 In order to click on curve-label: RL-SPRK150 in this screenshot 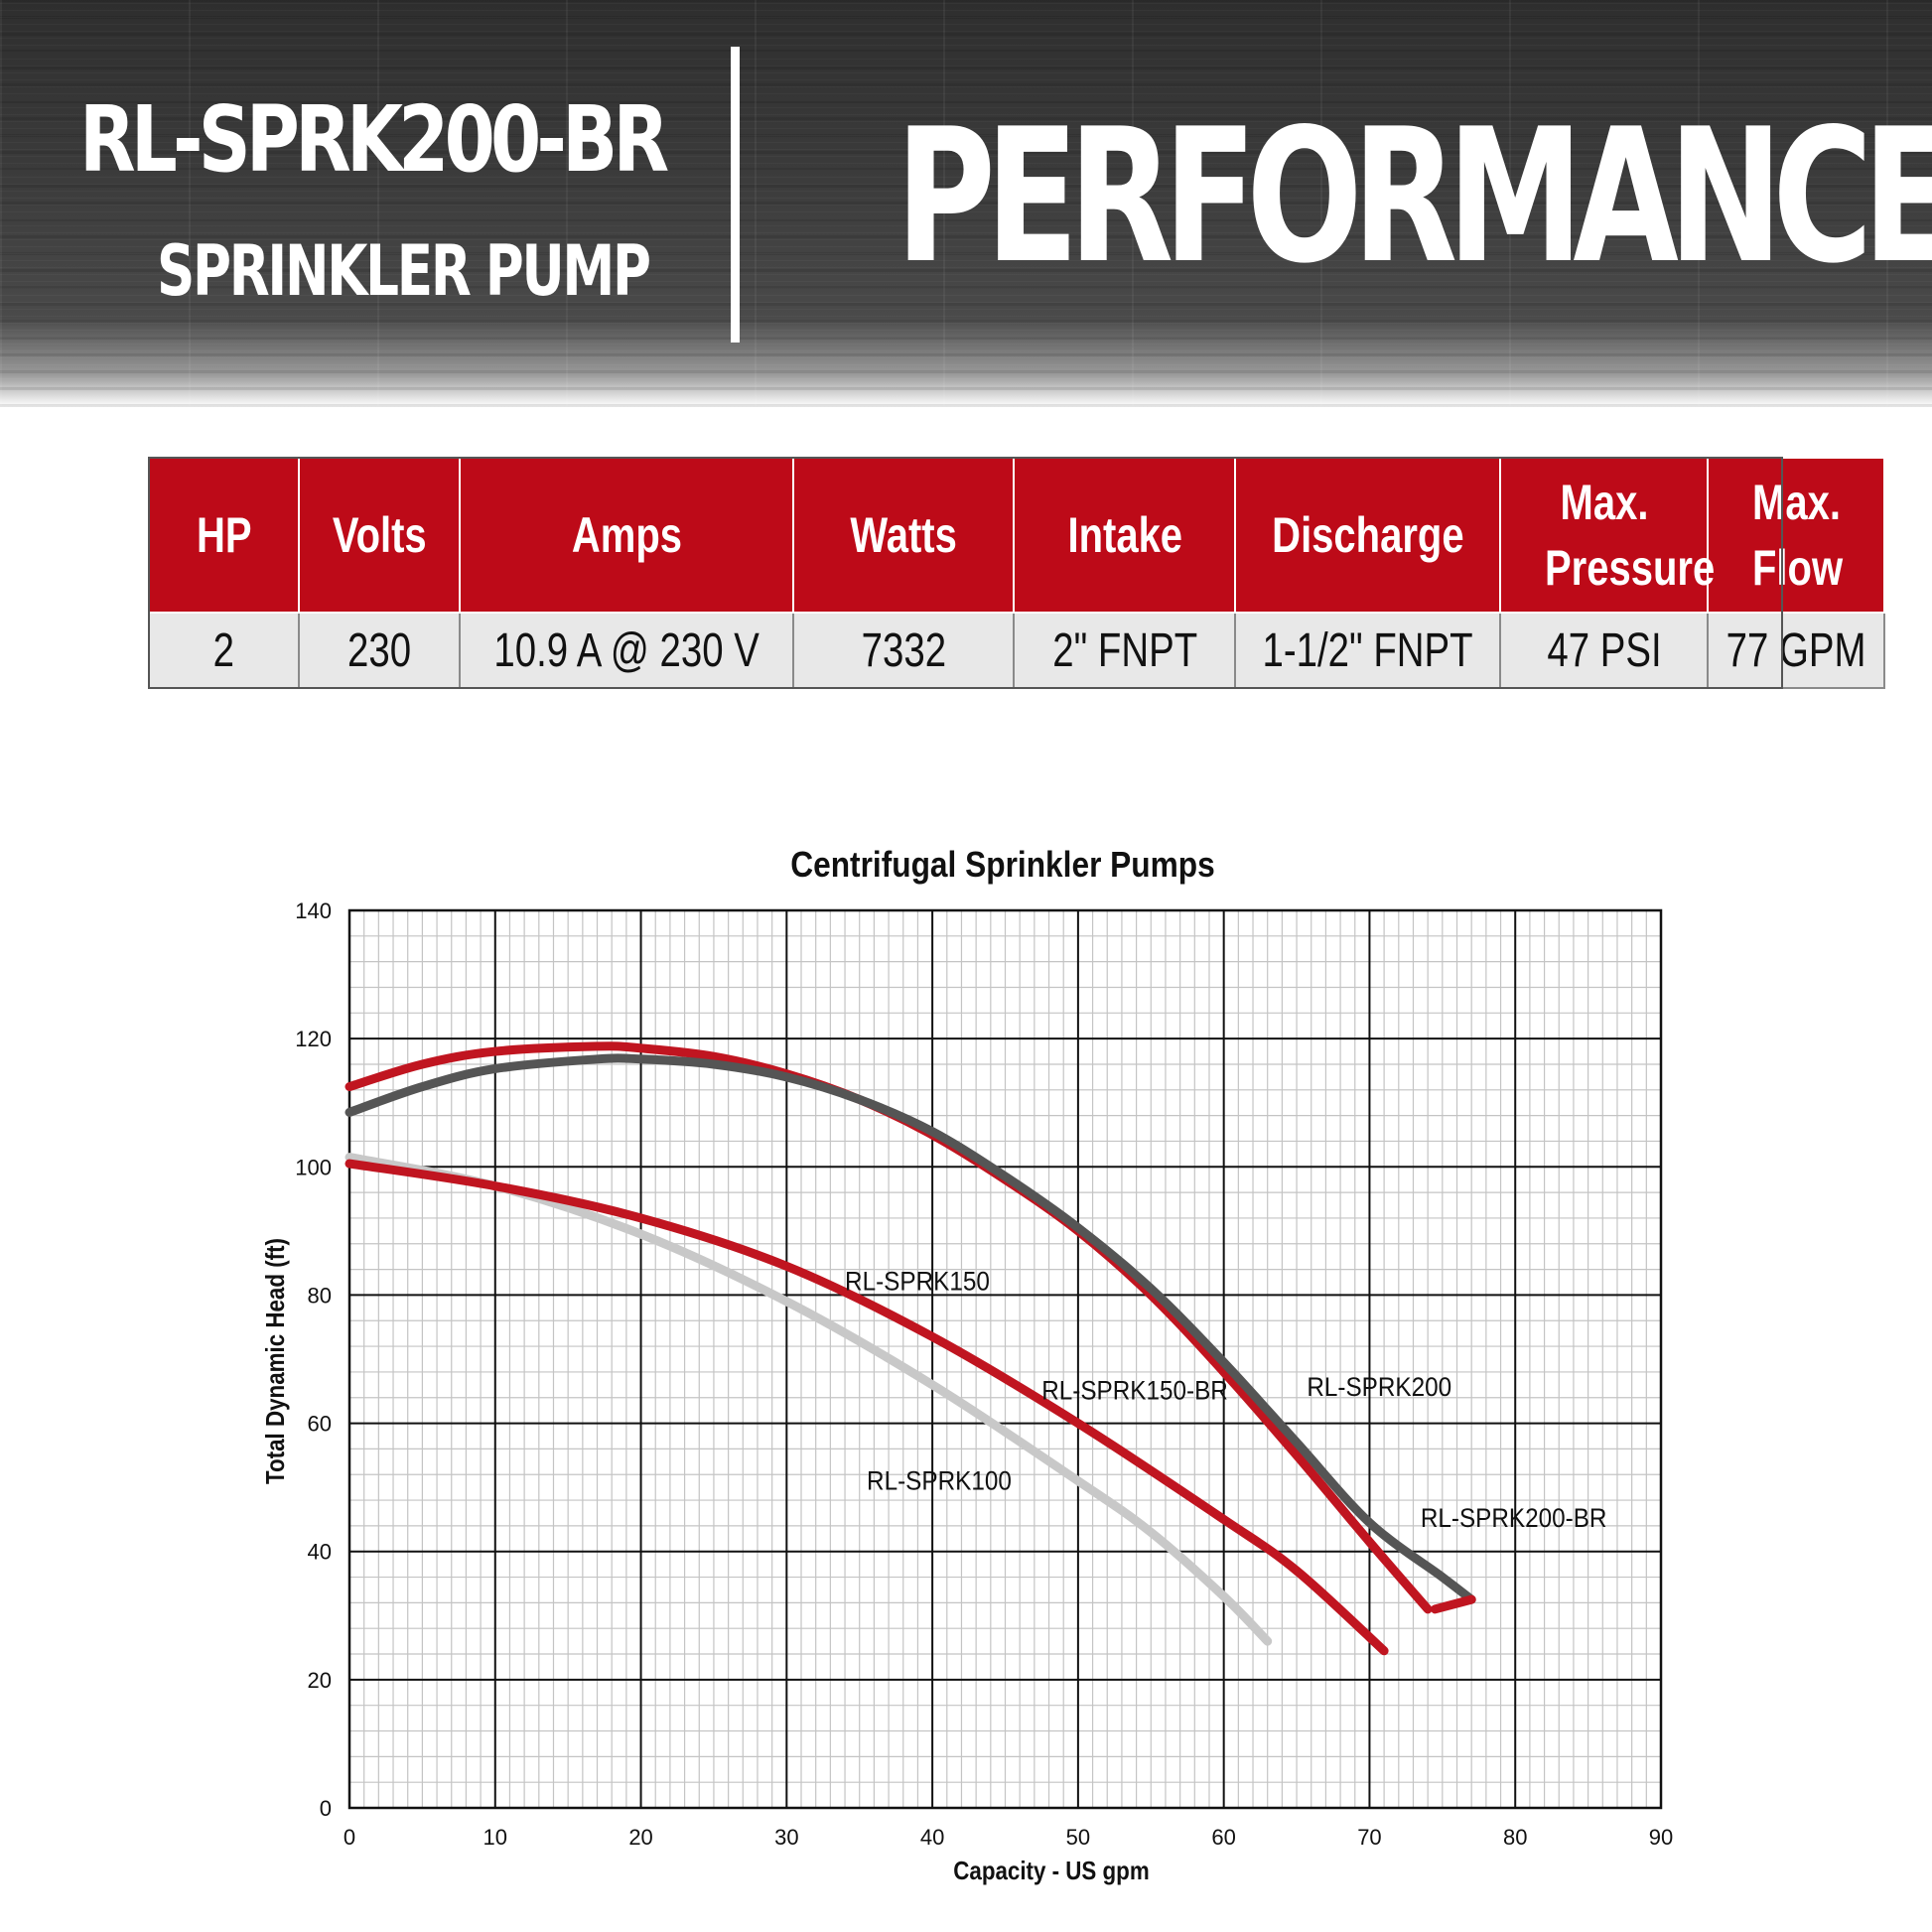, I will do `click(918, 1281)`.